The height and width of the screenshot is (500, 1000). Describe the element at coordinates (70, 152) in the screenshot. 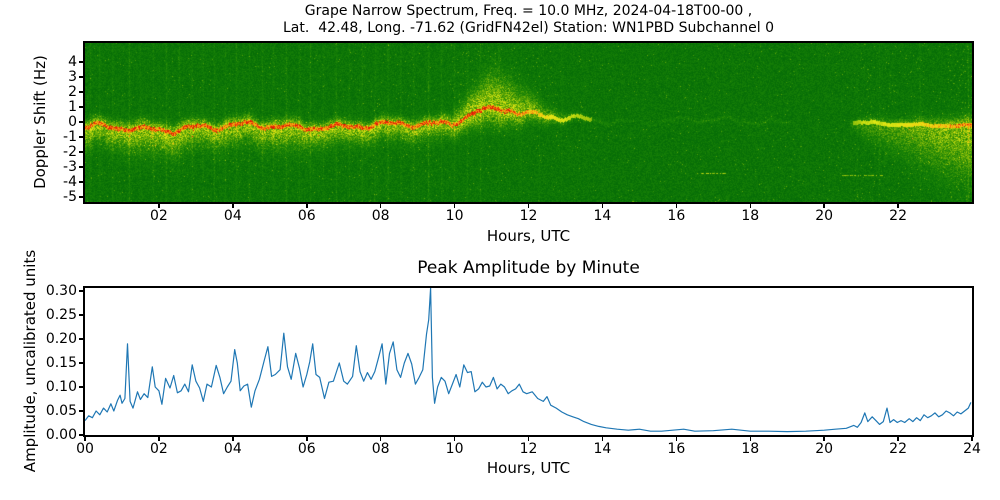

I see `spec-y-tick-label: -2` at that location.